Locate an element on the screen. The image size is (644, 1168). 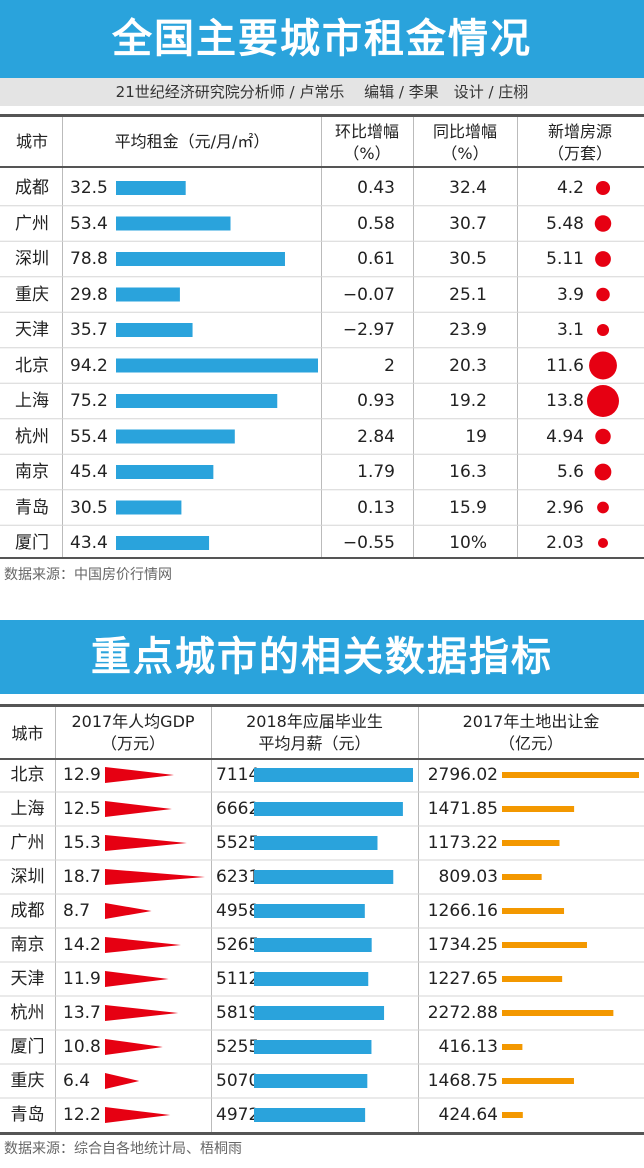
gdp-value: 8.7 is located at coordinates (77, 911).